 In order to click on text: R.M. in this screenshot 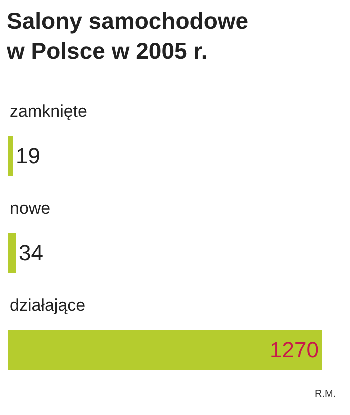, I will do `click(325, 394)`.